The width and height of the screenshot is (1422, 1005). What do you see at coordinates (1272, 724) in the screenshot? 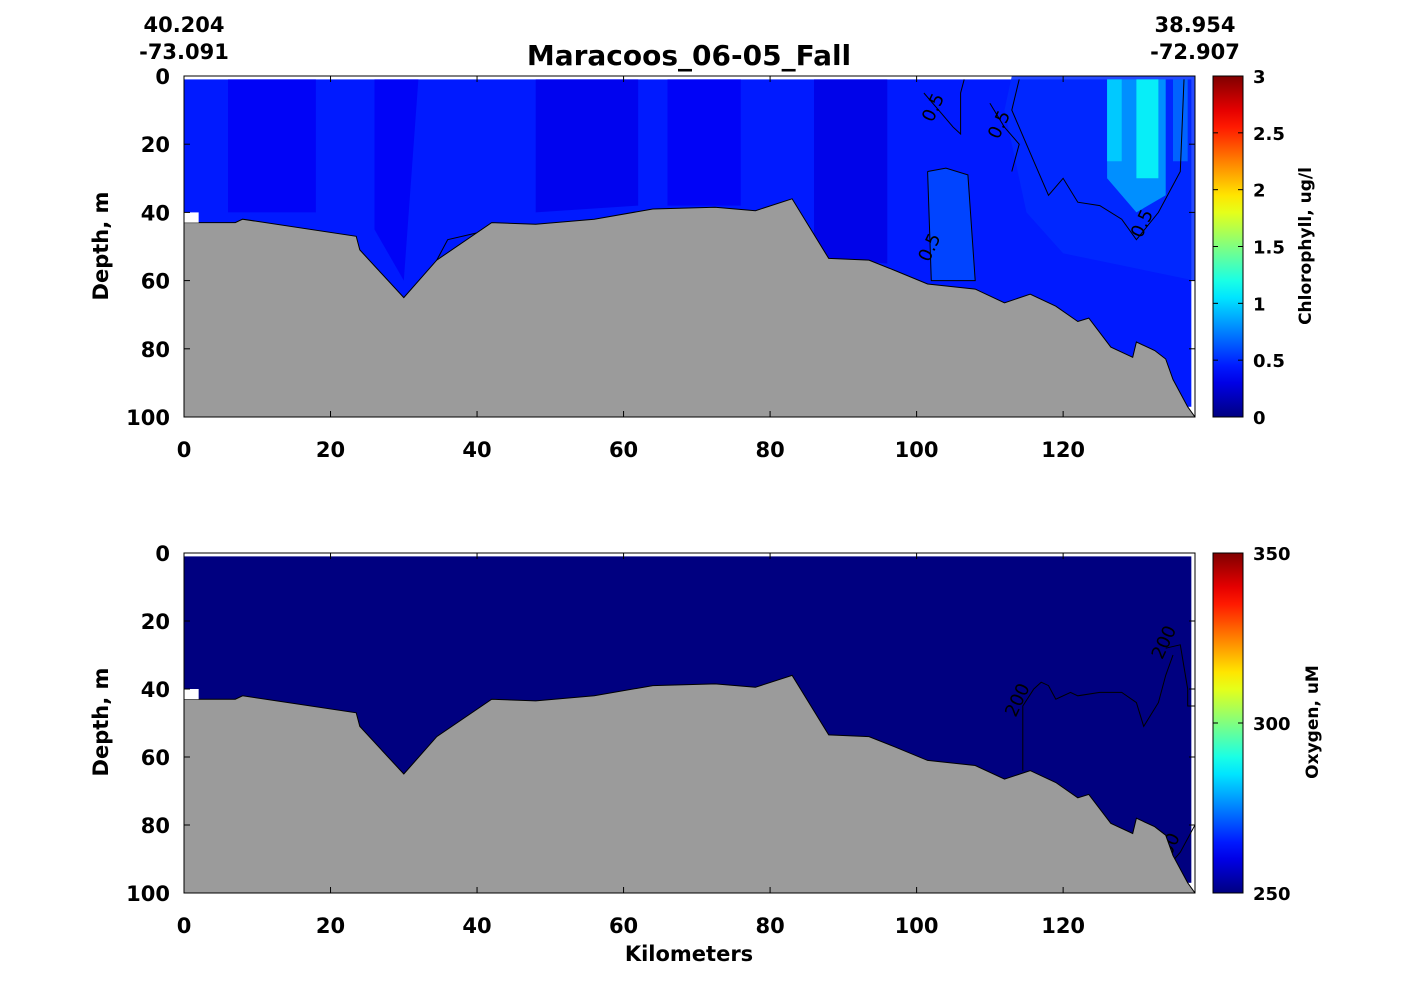
I see `colorbar-tick-label: 300` at bounding box center [1272, 724].